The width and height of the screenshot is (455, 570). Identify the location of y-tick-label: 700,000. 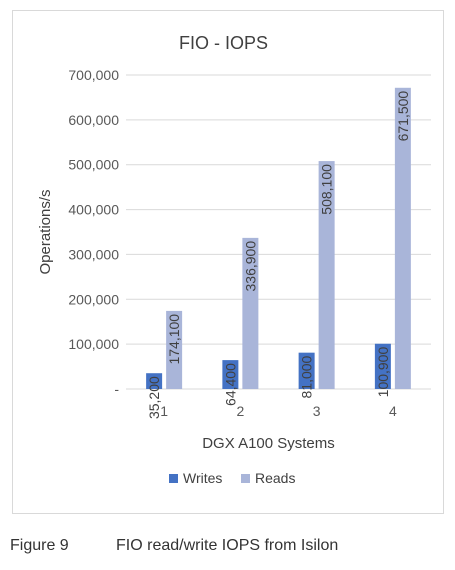
(93, 75).